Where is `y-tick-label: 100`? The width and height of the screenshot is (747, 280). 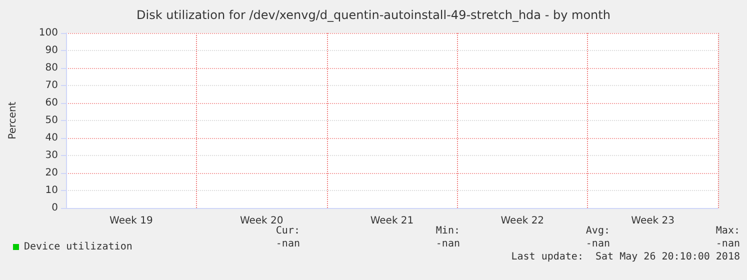
y-tick-label: 100 is located at coordinates (48, 33).